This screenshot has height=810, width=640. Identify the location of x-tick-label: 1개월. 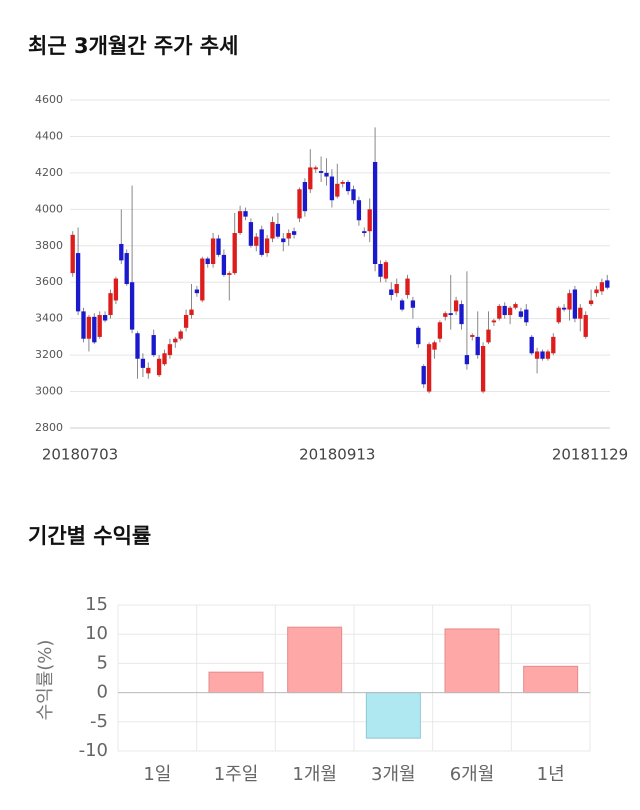
(314, 774).